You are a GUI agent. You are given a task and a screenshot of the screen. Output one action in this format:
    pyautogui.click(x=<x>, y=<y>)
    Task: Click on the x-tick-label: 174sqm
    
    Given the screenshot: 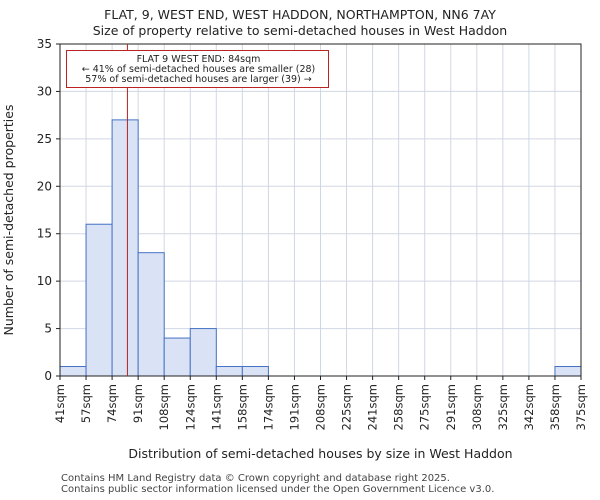 What is the action you would take?
    pyautogui.click(x=268, y=407)
    